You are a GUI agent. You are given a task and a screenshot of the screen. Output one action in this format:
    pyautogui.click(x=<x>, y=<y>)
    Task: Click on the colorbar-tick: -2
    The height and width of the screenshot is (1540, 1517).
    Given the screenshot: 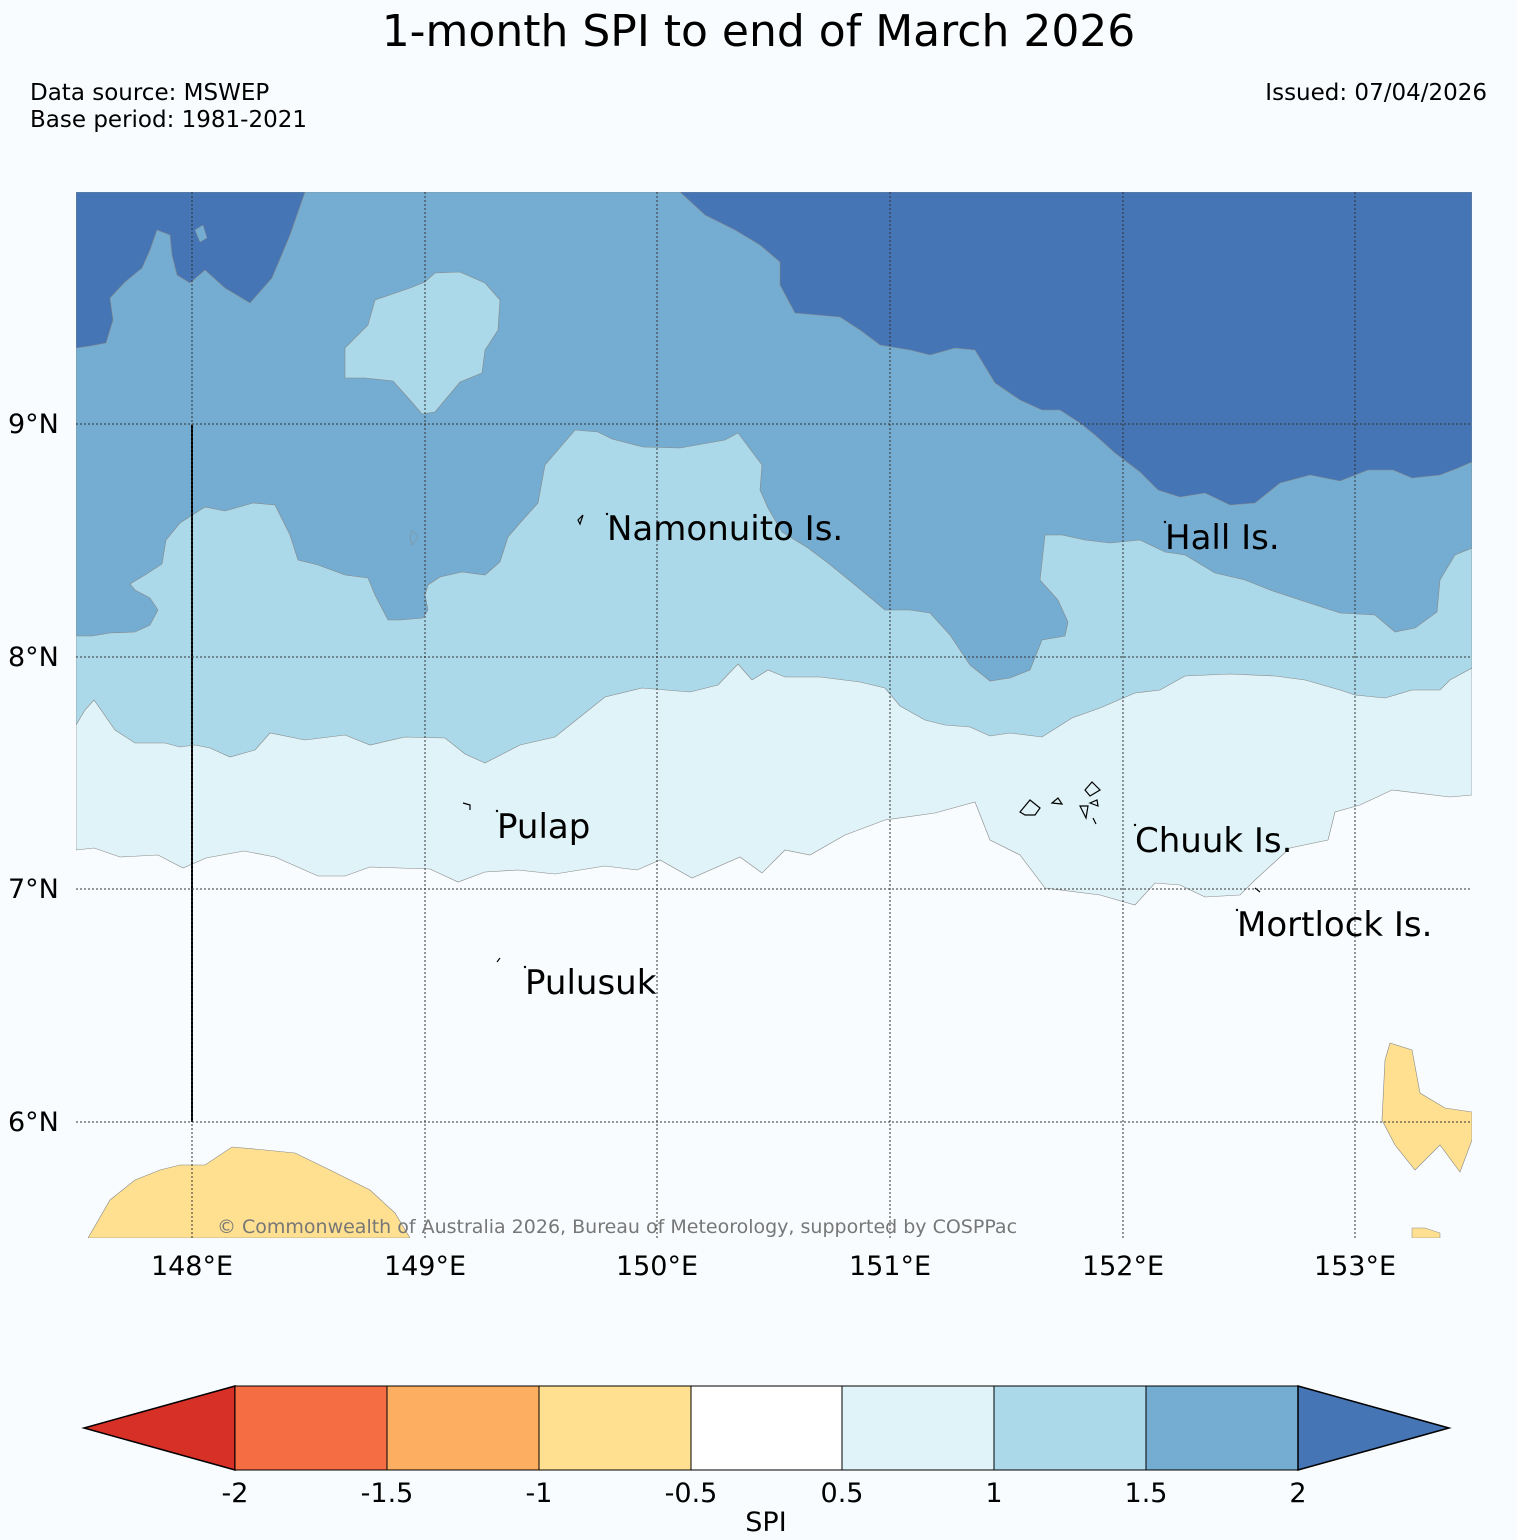 What is the action you would take?
    pyautogui.click(x=235, y=1493)
    